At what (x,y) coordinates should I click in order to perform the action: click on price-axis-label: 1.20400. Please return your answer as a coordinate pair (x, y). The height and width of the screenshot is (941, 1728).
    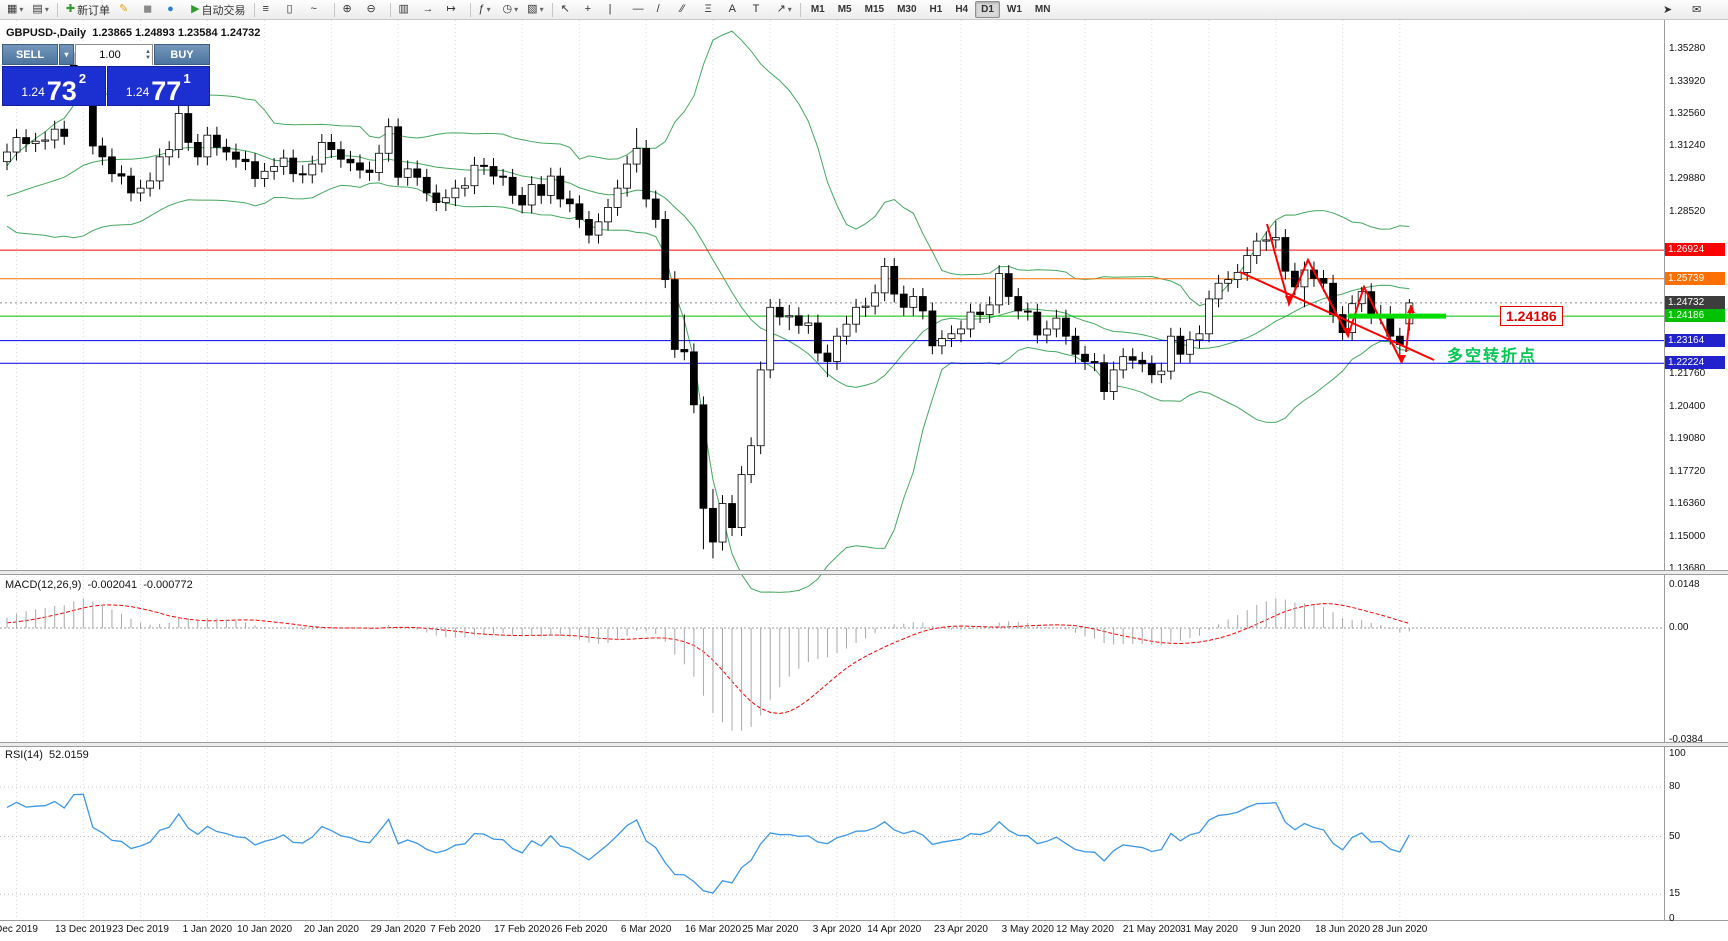
    Looking at the image, I should click on (1687, 407).